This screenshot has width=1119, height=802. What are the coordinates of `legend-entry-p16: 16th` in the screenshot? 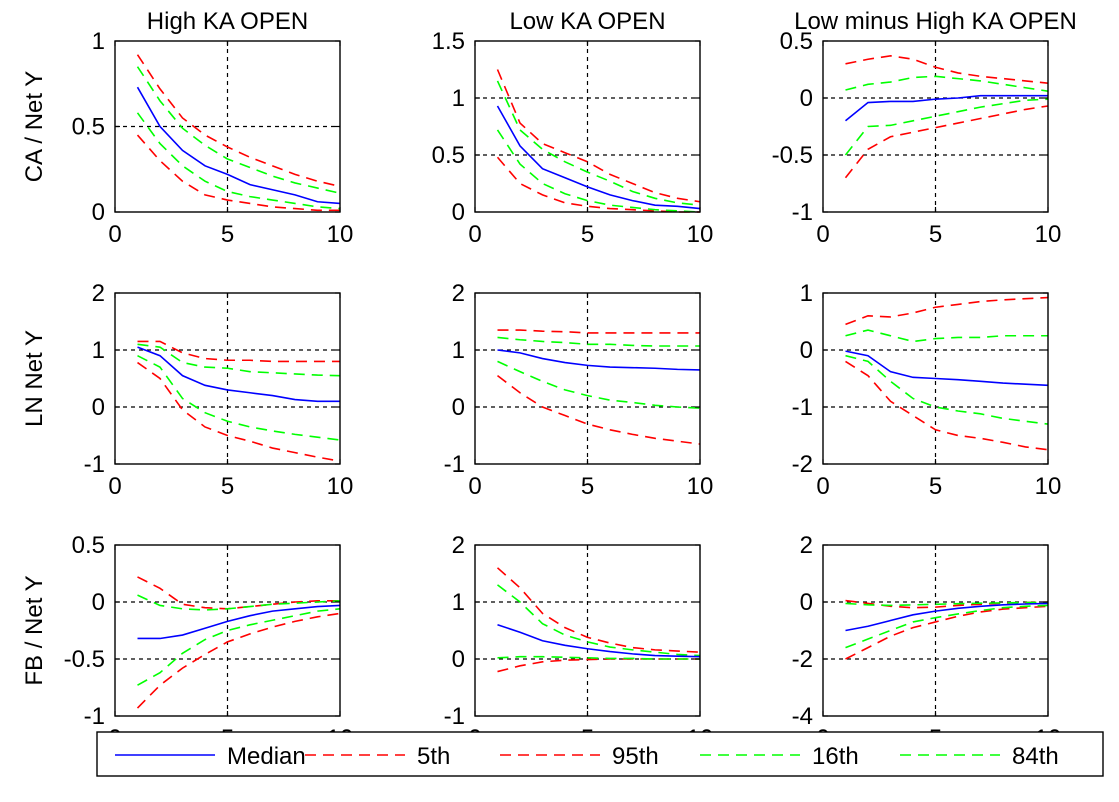 It's located at (779, 756).